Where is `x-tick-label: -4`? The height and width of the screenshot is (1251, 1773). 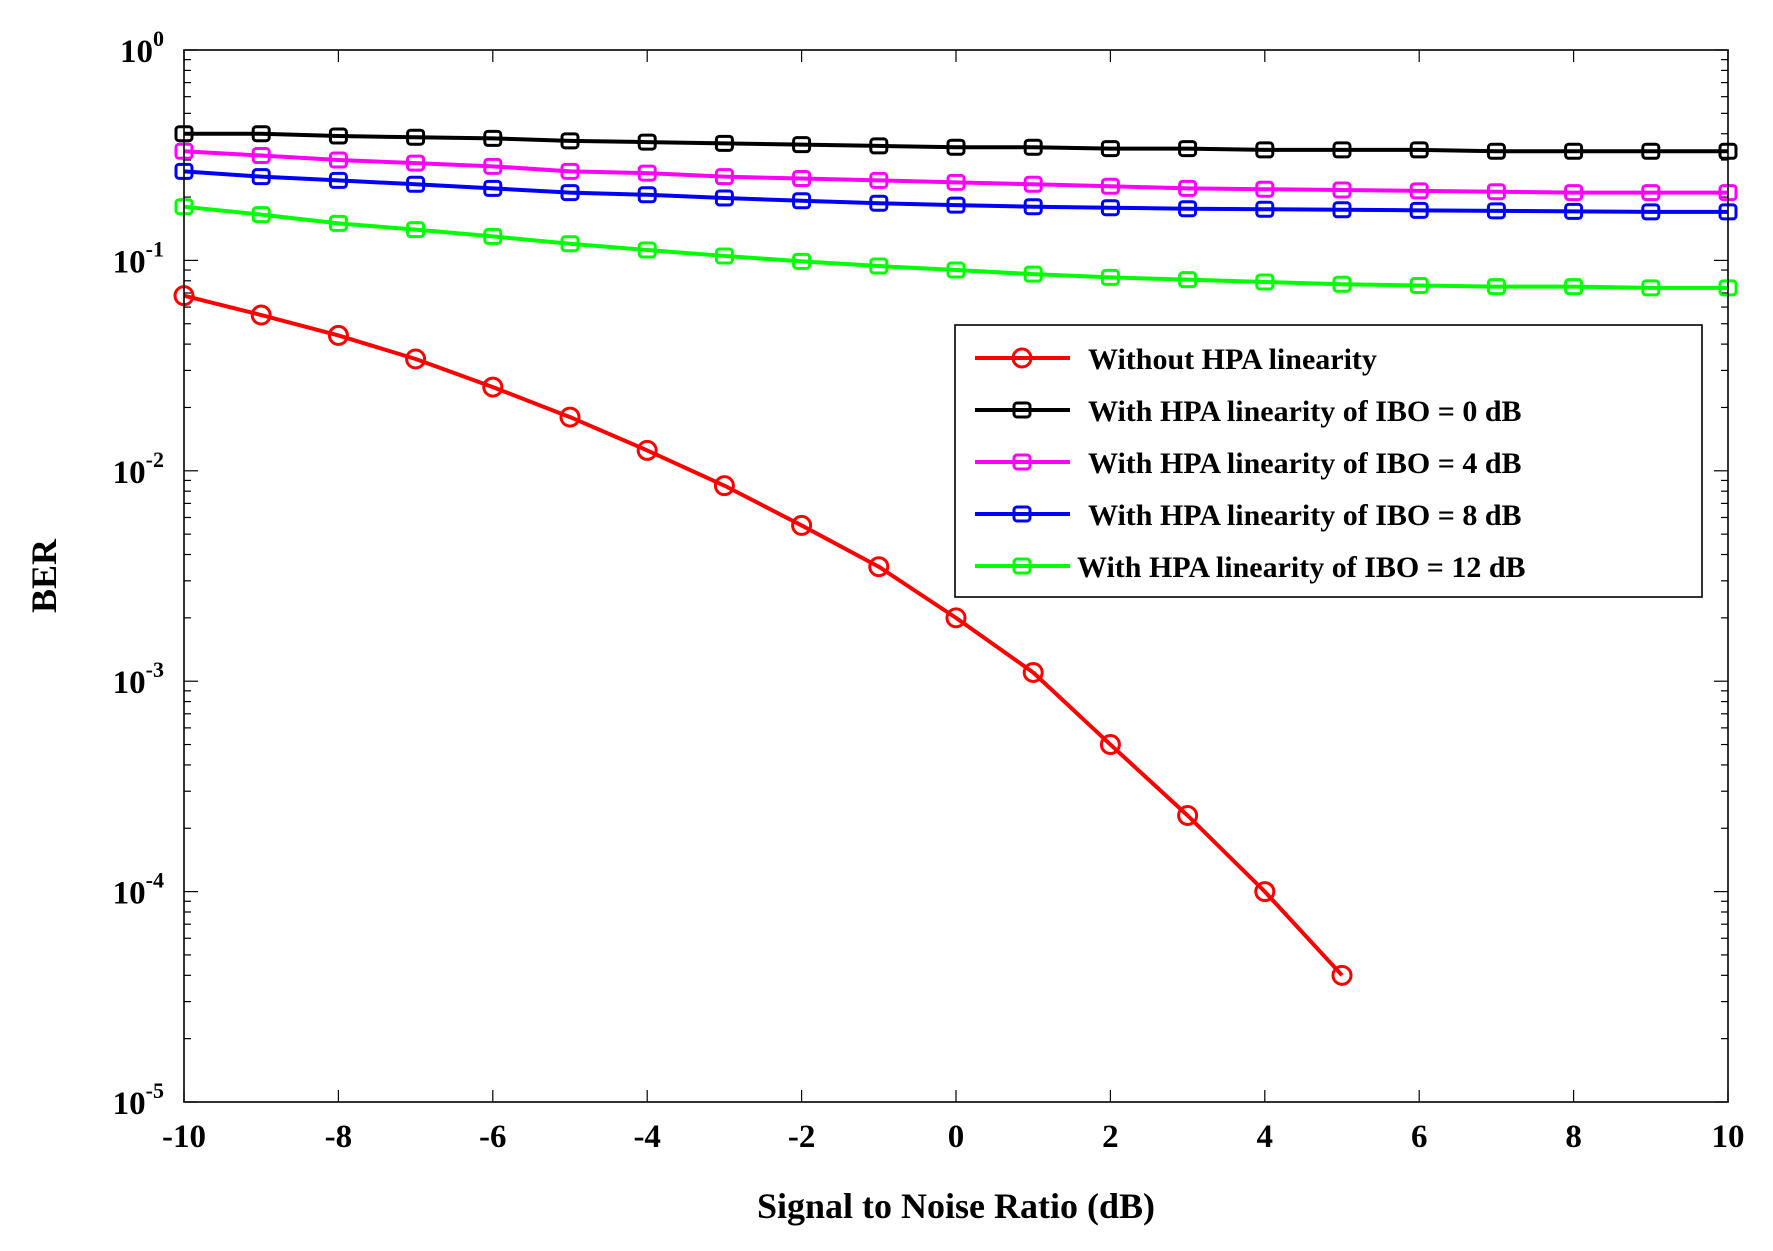 x-tick-label: -4 is located at coordinates (647, 1137).